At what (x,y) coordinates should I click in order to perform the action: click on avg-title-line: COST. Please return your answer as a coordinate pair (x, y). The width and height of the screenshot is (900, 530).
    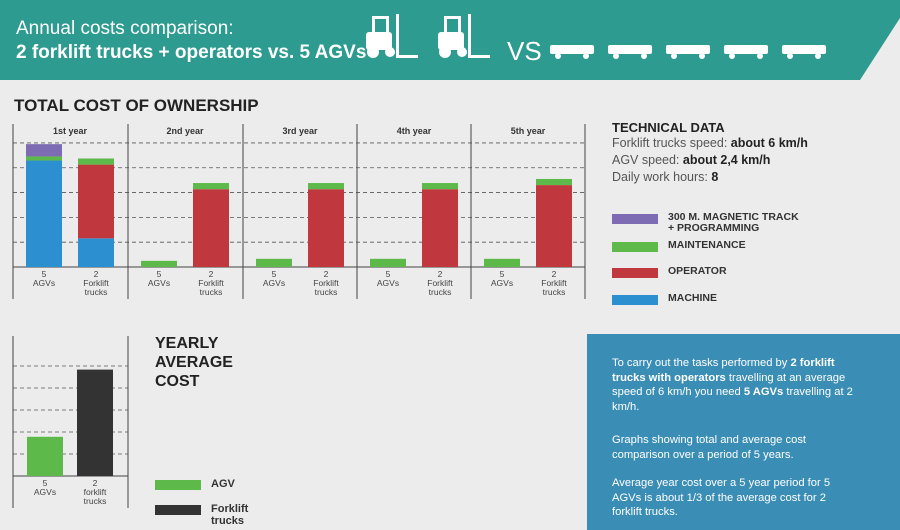
    Looking at the image, I should click on (177, 381).